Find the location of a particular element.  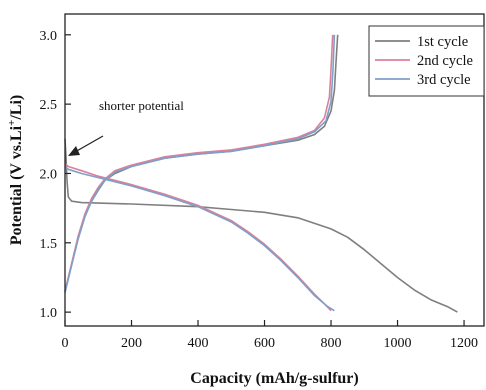

legend: 1st cycle 2nd cycle 3rd cycle is located at coordinates (426, 61).